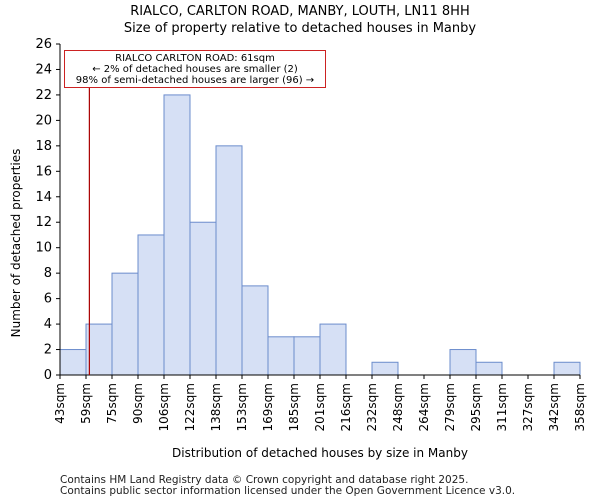 The image size is (600, 500). I want to click on x-tick-label: 153sqm, so click(242, 407).